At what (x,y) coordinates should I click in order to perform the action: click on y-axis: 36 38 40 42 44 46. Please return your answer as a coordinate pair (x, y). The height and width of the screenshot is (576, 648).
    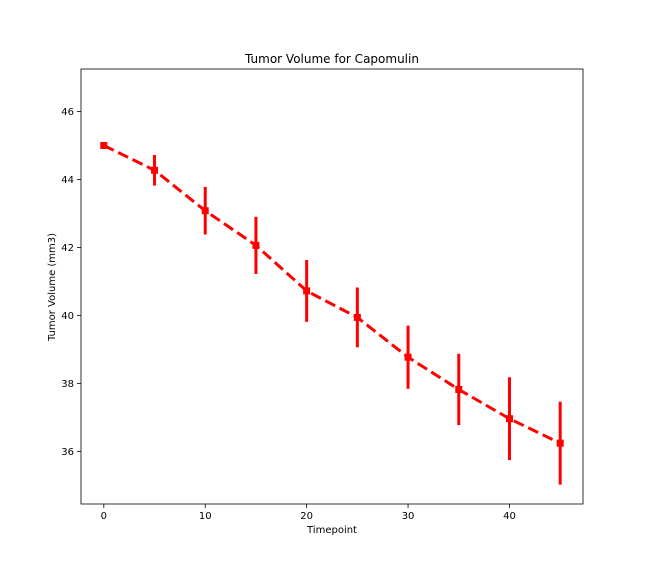
    Looking at the image, I should click on (71, 282).